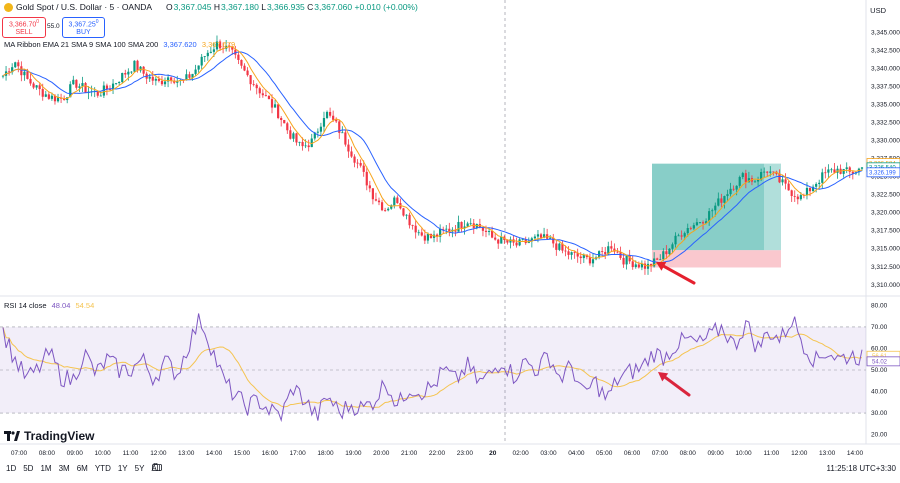  I want to click on rsi-legend: RSI 14 close 48.04 54.54, so click(49, 305).